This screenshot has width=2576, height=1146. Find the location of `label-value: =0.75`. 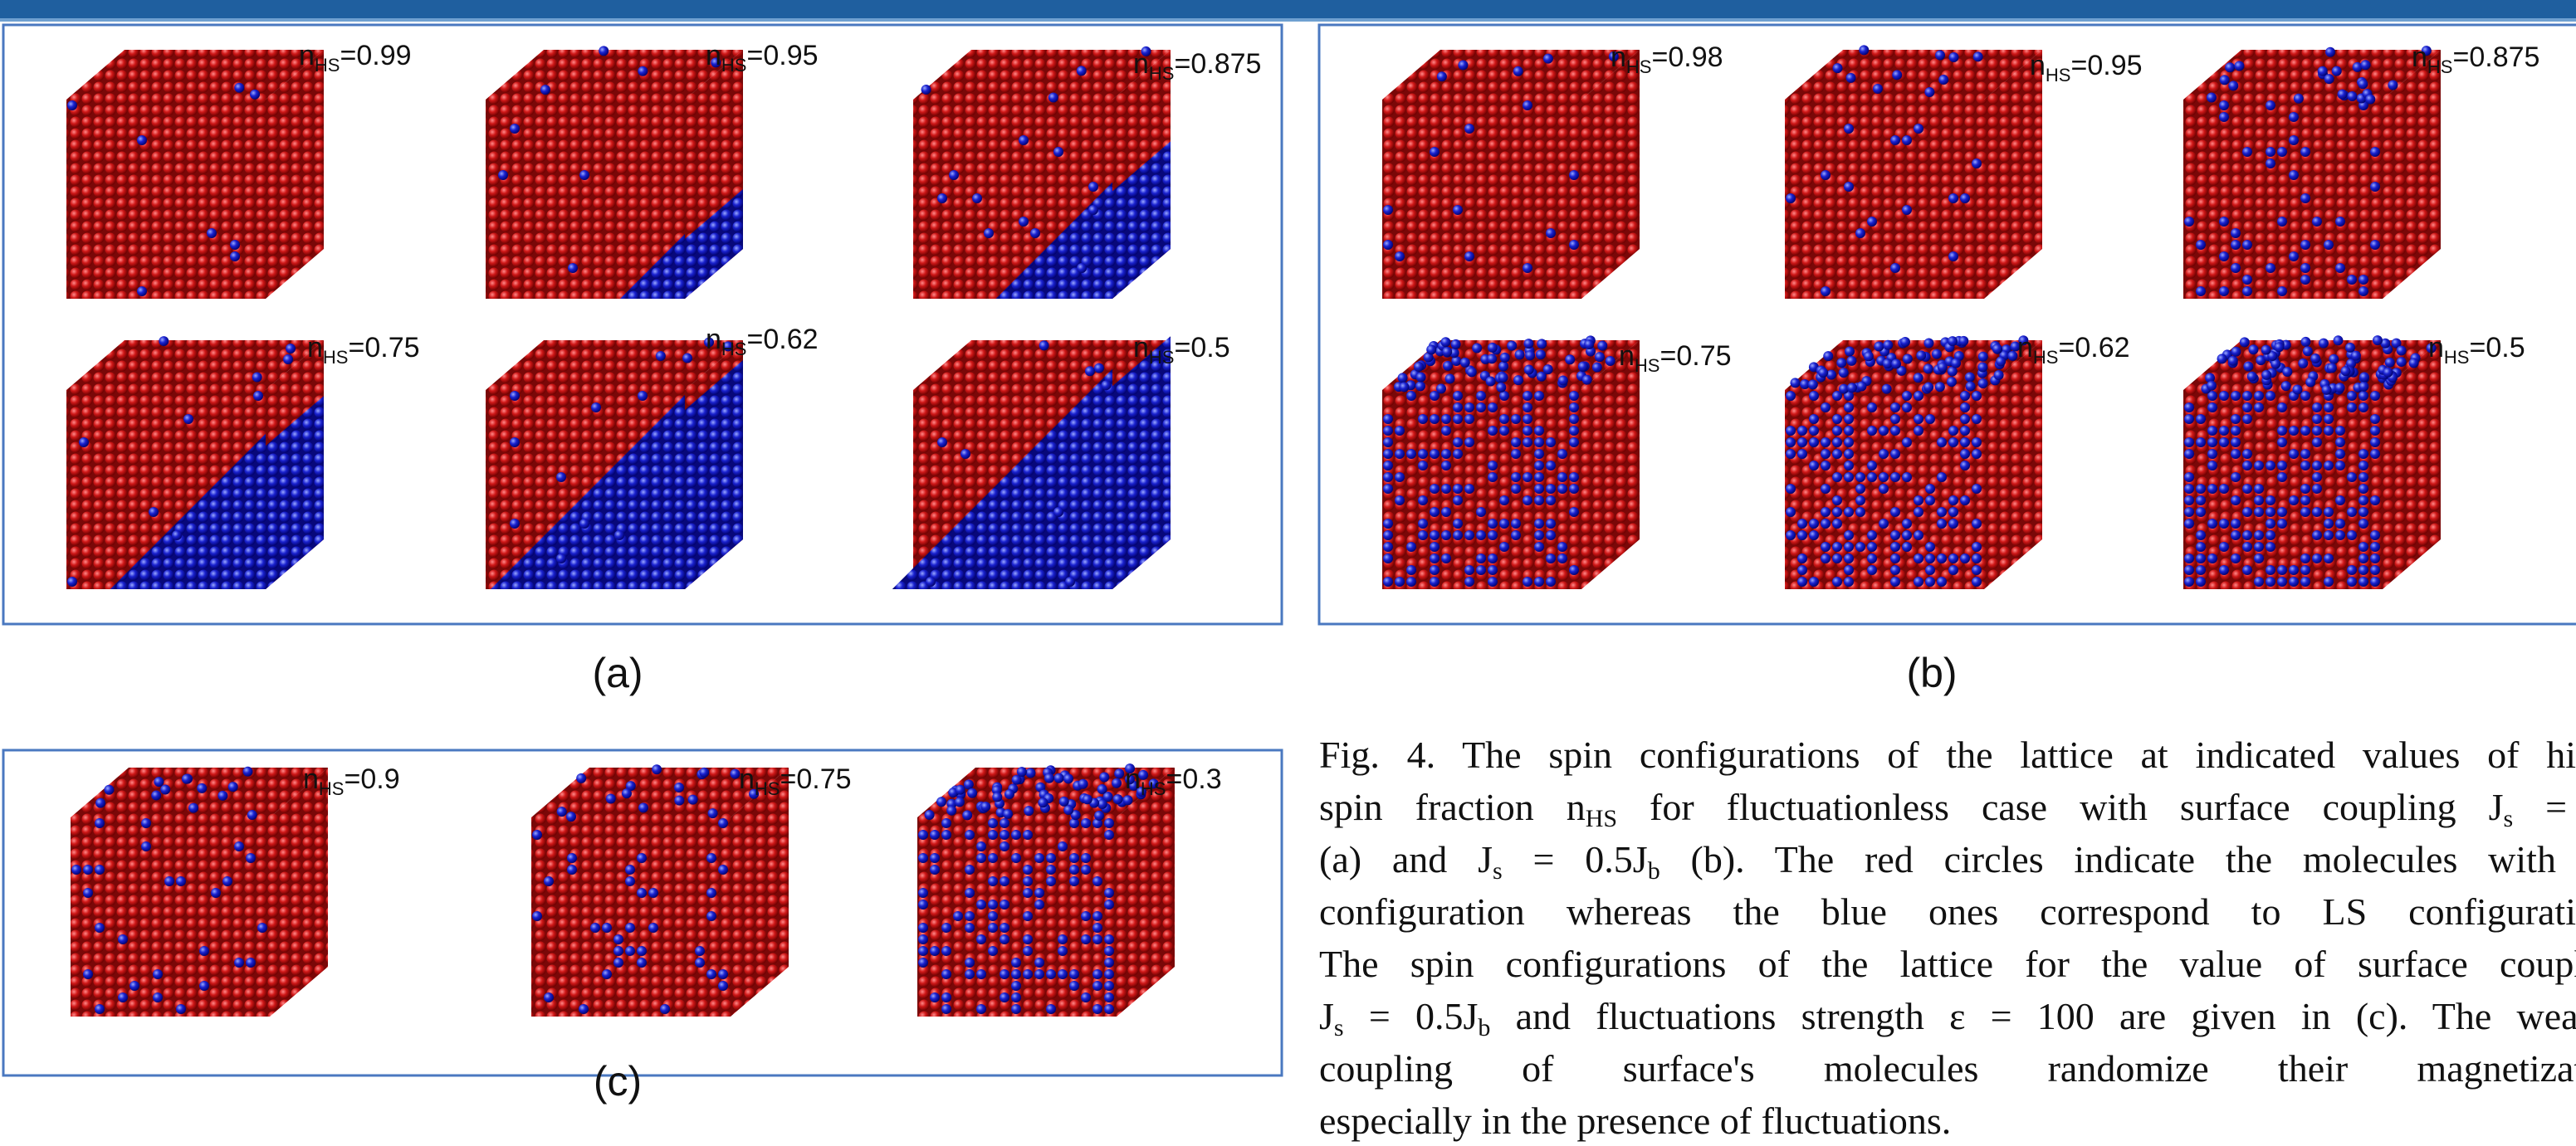

label-value: =0.75 is located at coordinates (1695, 356).